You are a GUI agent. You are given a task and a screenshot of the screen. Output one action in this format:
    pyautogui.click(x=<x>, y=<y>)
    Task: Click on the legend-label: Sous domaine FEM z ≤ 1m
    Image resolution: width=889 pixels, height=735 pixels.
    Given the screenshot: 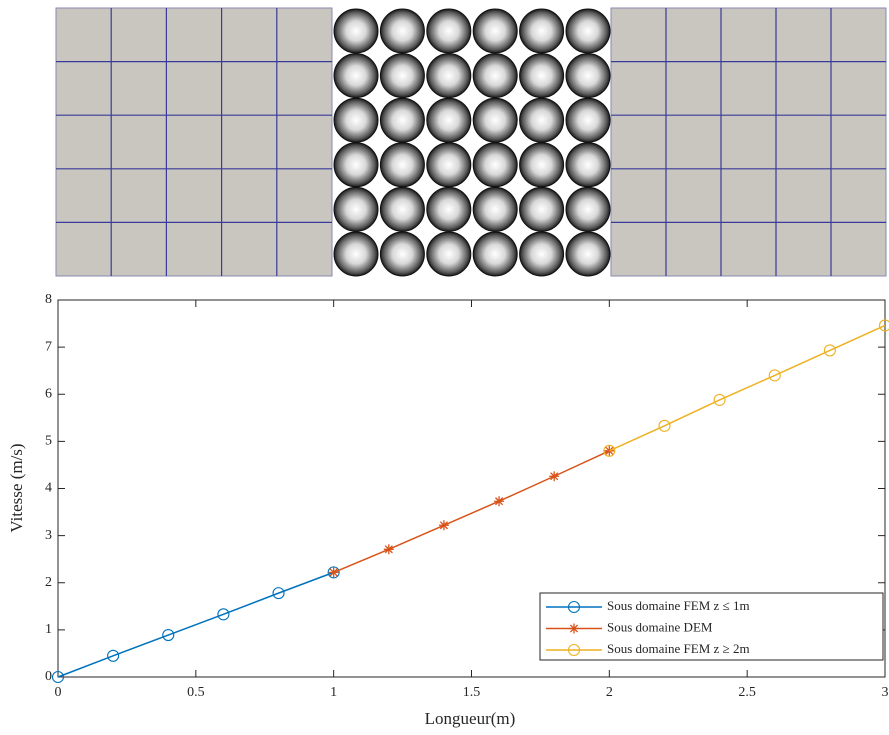 What is the action you would take?
    pyautogui.click(x=678, y=605)
    